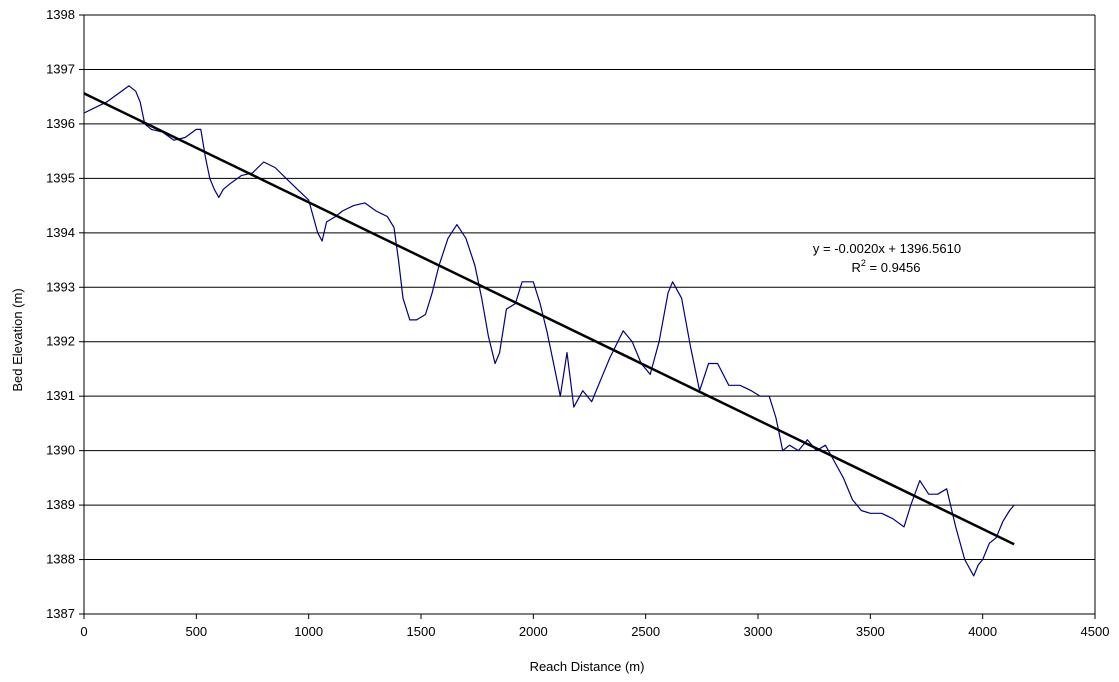 Image resolution: width=1119 pixels, height=682 pixels. Describe the element at coordinates (856, 267) in the screenshot. I see `r-squared-r: R` at that location.